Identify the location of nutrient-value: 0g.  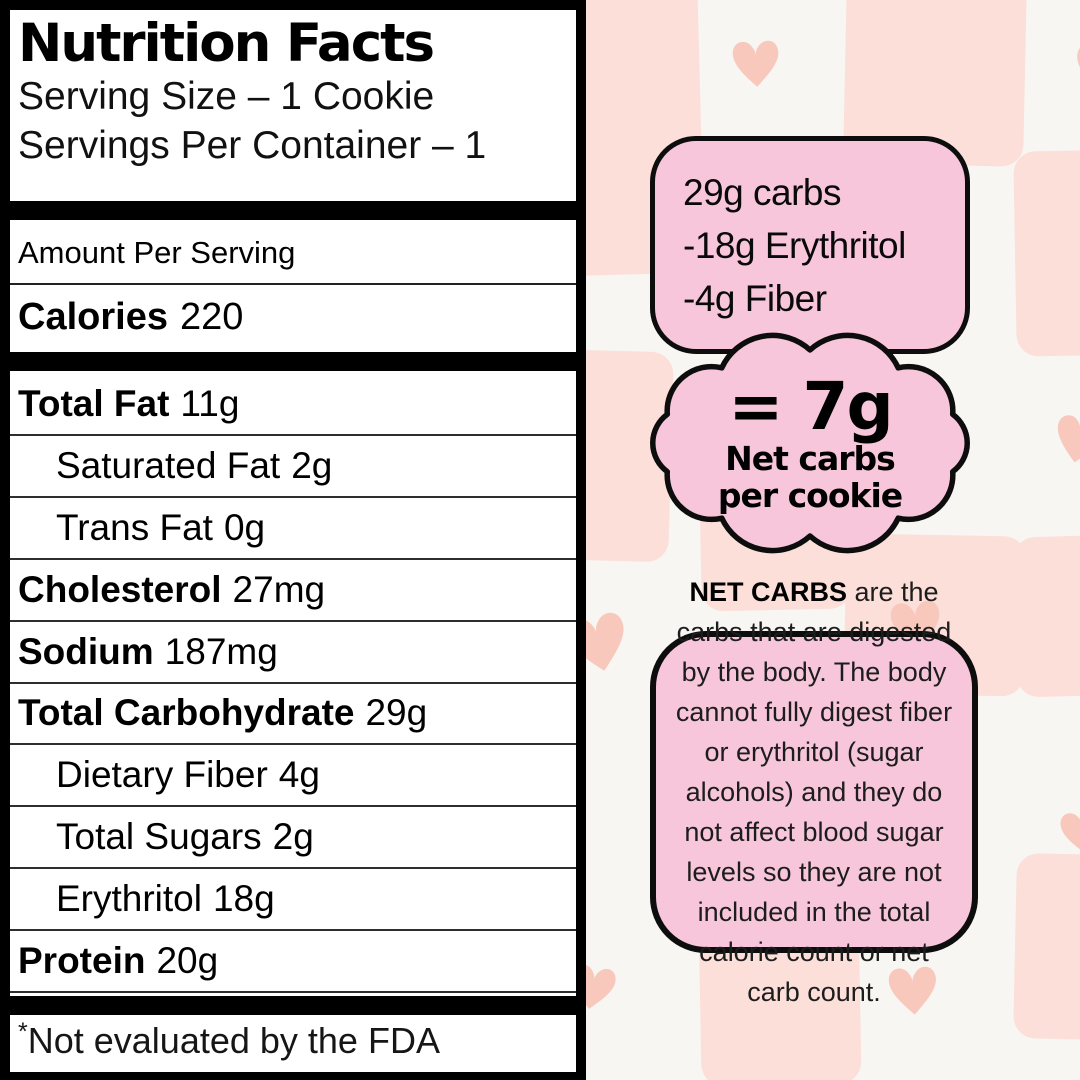
(244, 527).